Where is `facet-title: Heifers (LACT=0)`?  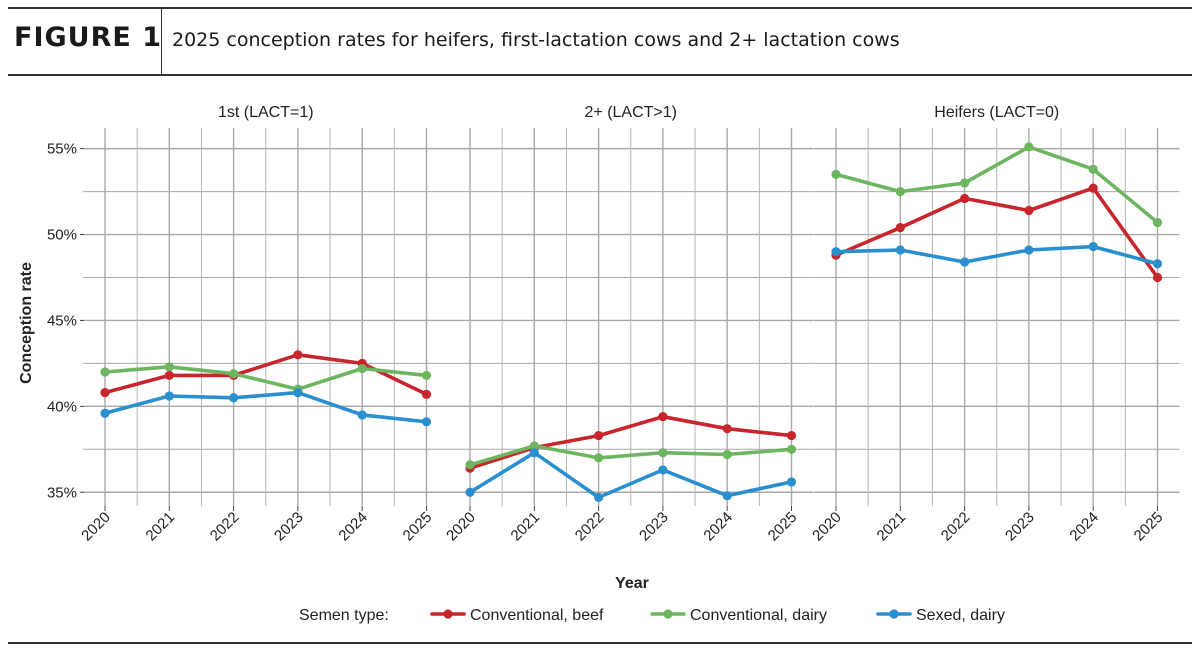 facet-title: Heifers (LACT=0) is located at coordinates (996, 112).